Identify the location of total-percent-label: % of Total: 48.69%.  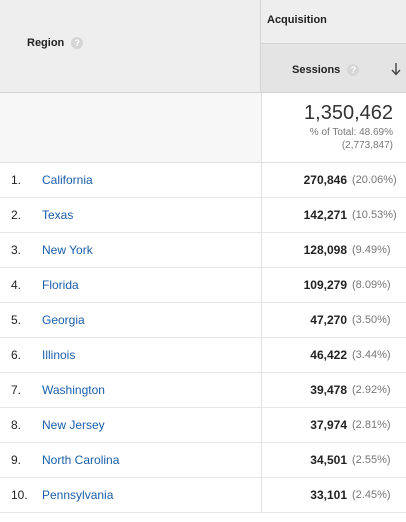
(351, 132).